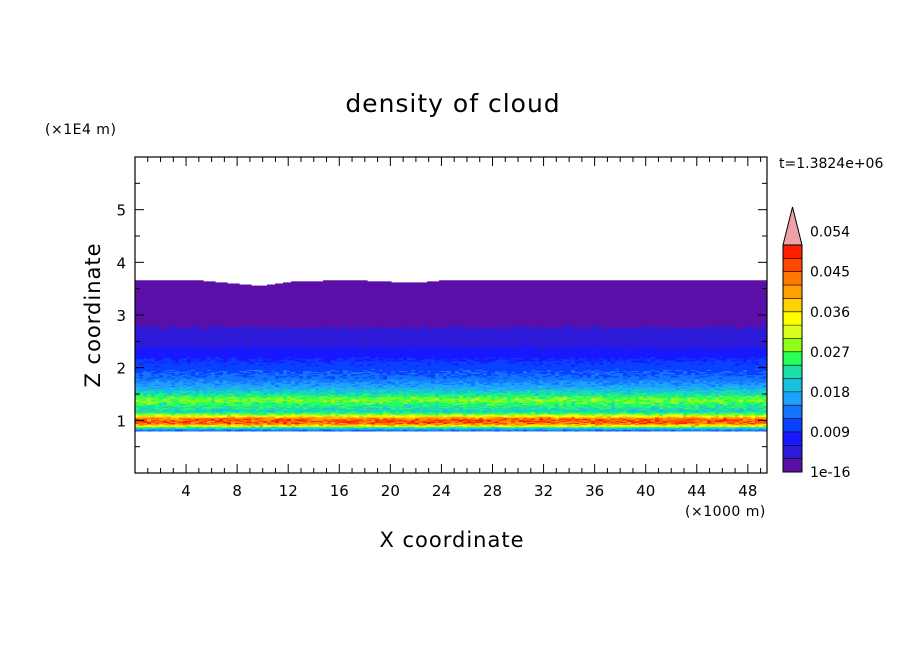 The width and height of the screenshot is (904, 654). Describe the element at coordinates (80, 130) in the screenshot. I see `y-unit-label: (×1E4 m)` at that location.